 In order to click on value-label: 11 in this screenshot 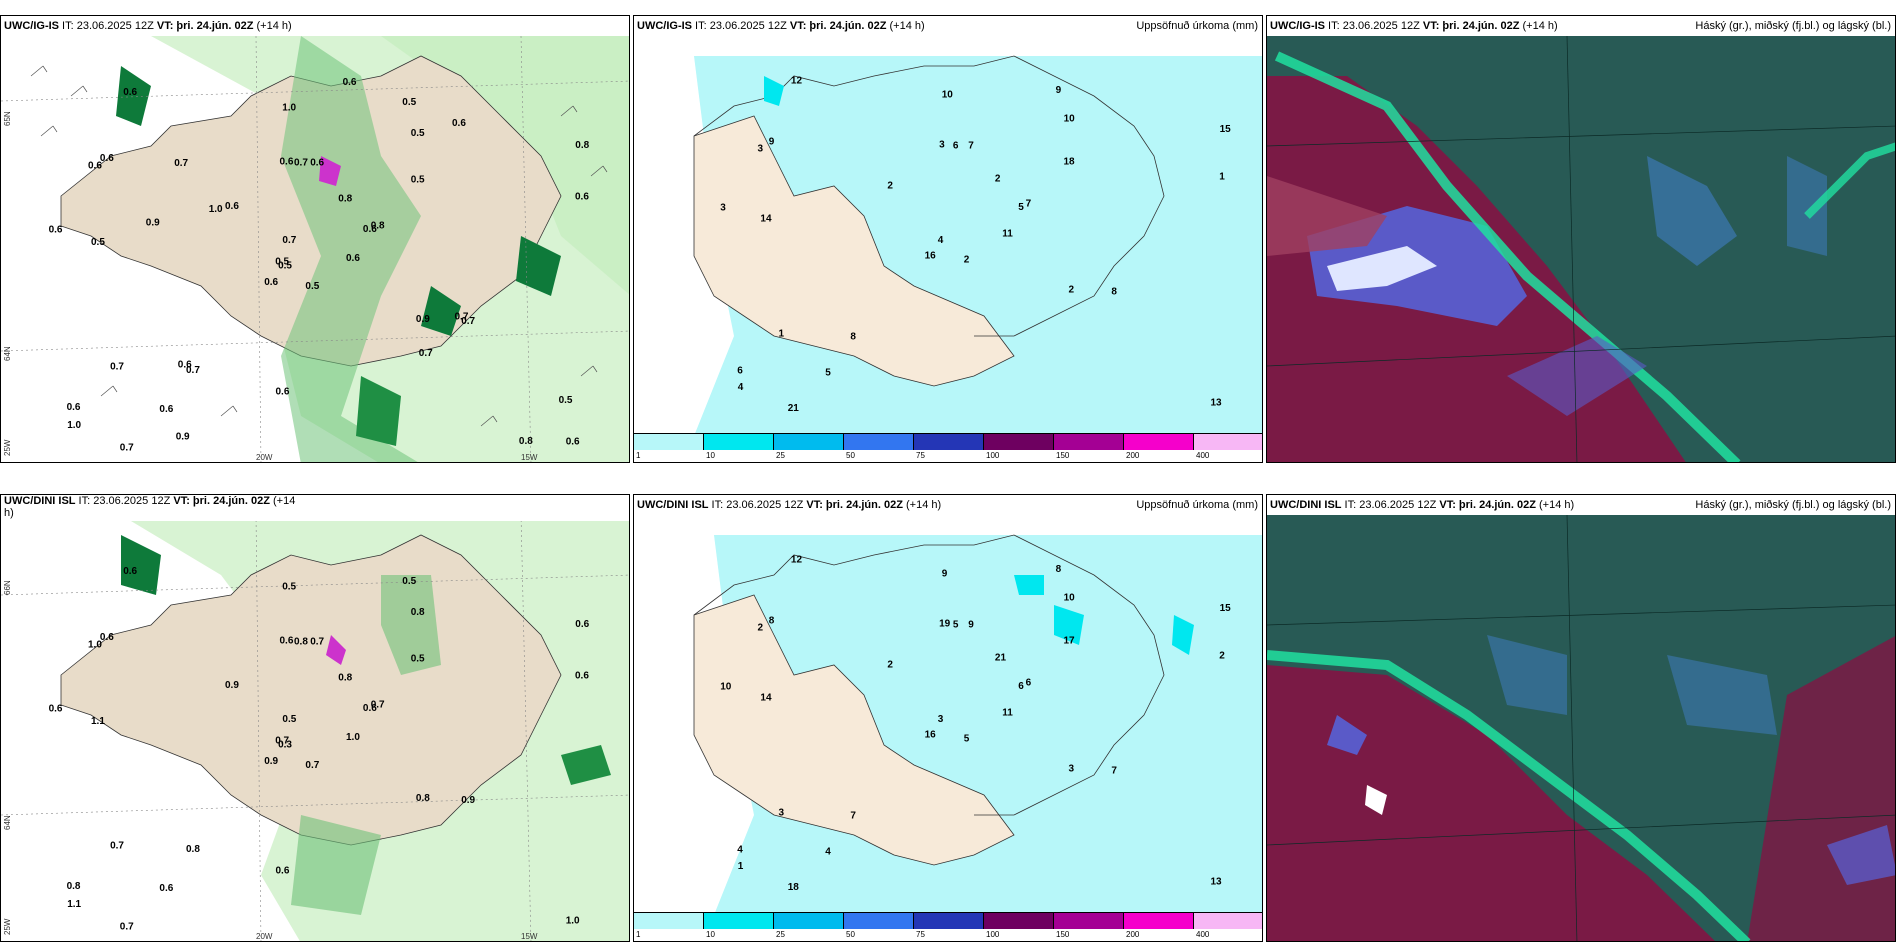, I will do `click(1007, 234)`.